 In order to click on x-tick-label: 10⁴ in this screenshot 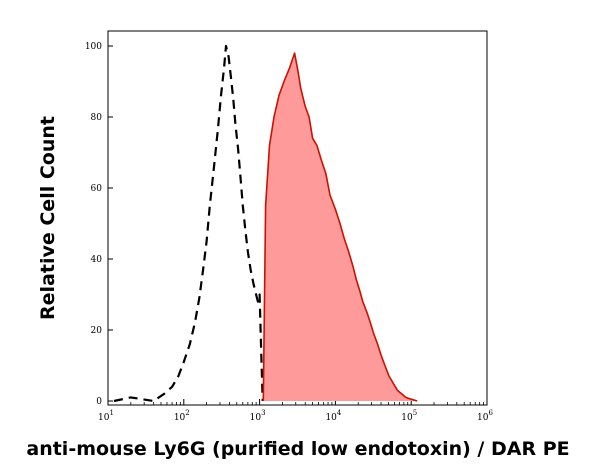, I will do `click(333, 416)`.